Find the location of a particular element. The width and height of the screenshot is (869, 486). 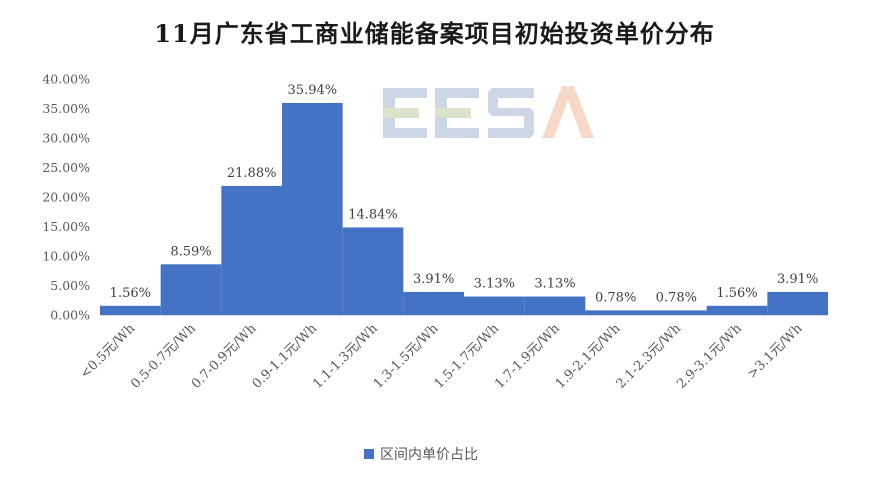

y-tick-label: 5.00% is located at coordinates (70, 285).